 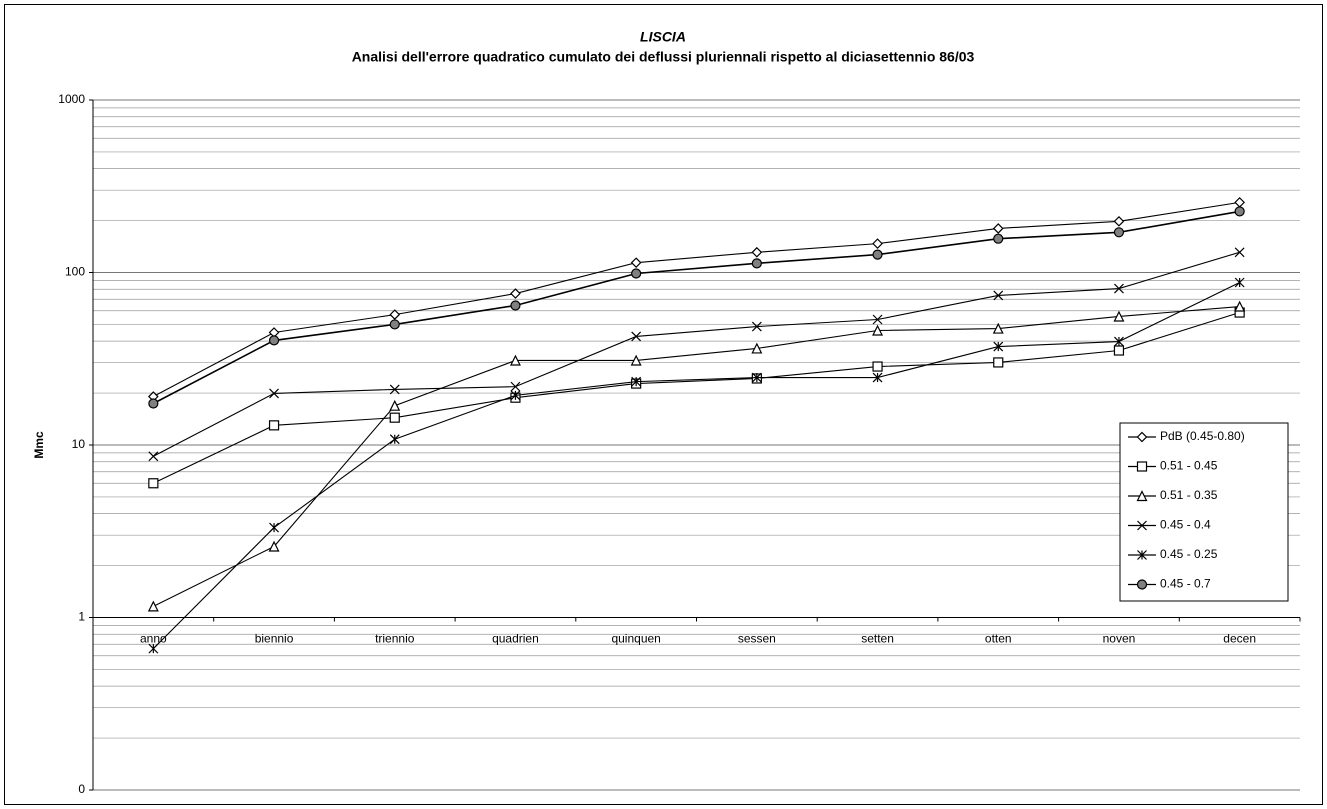 What do you see at coordinates (75, 272) in the screenshot?
I see `y-tick-label: 100` at bounding box center [75, 272].